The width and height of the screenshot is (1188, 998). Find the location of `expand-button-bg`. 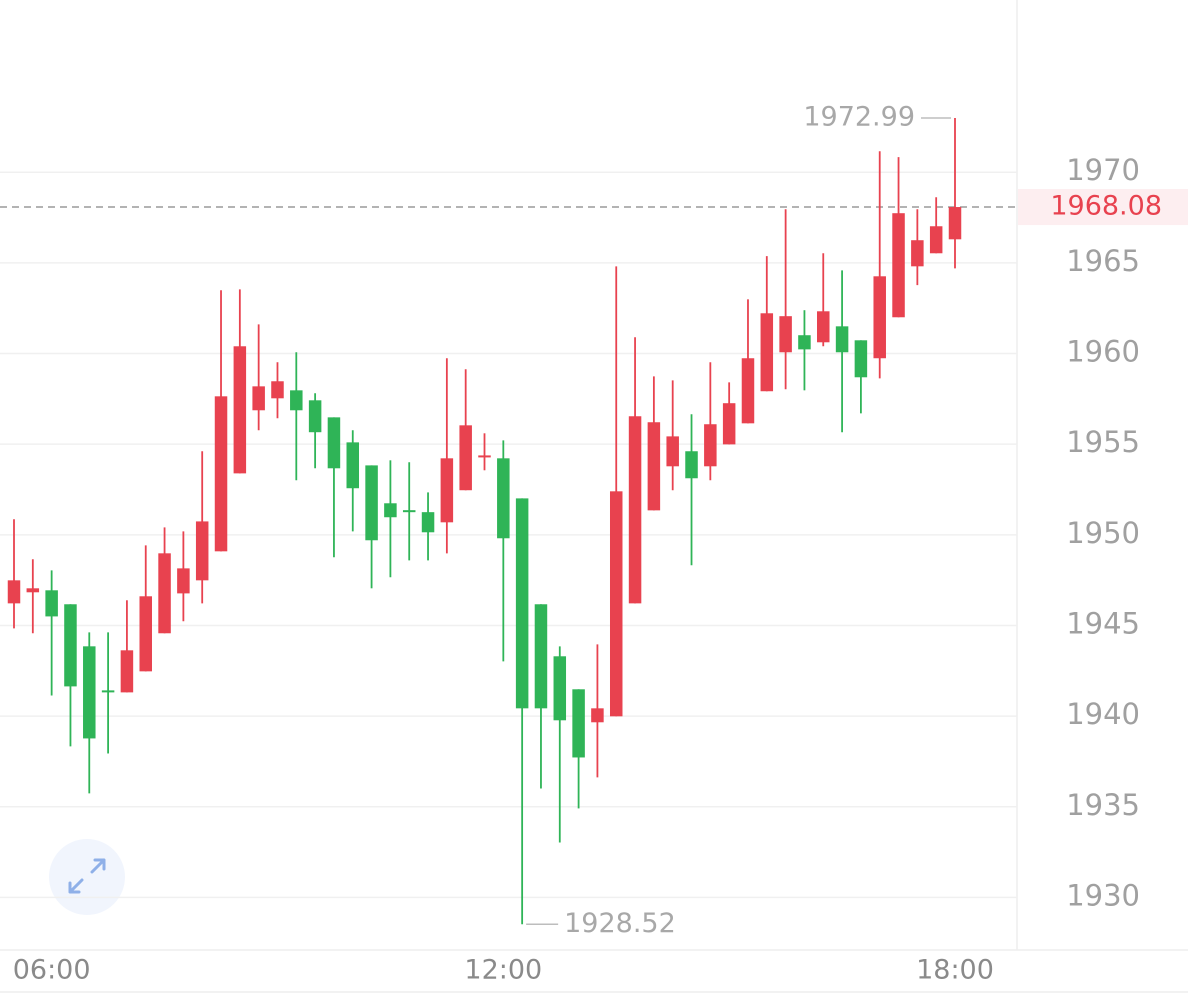

expand-button-bg is located at coordinates (87, 877).